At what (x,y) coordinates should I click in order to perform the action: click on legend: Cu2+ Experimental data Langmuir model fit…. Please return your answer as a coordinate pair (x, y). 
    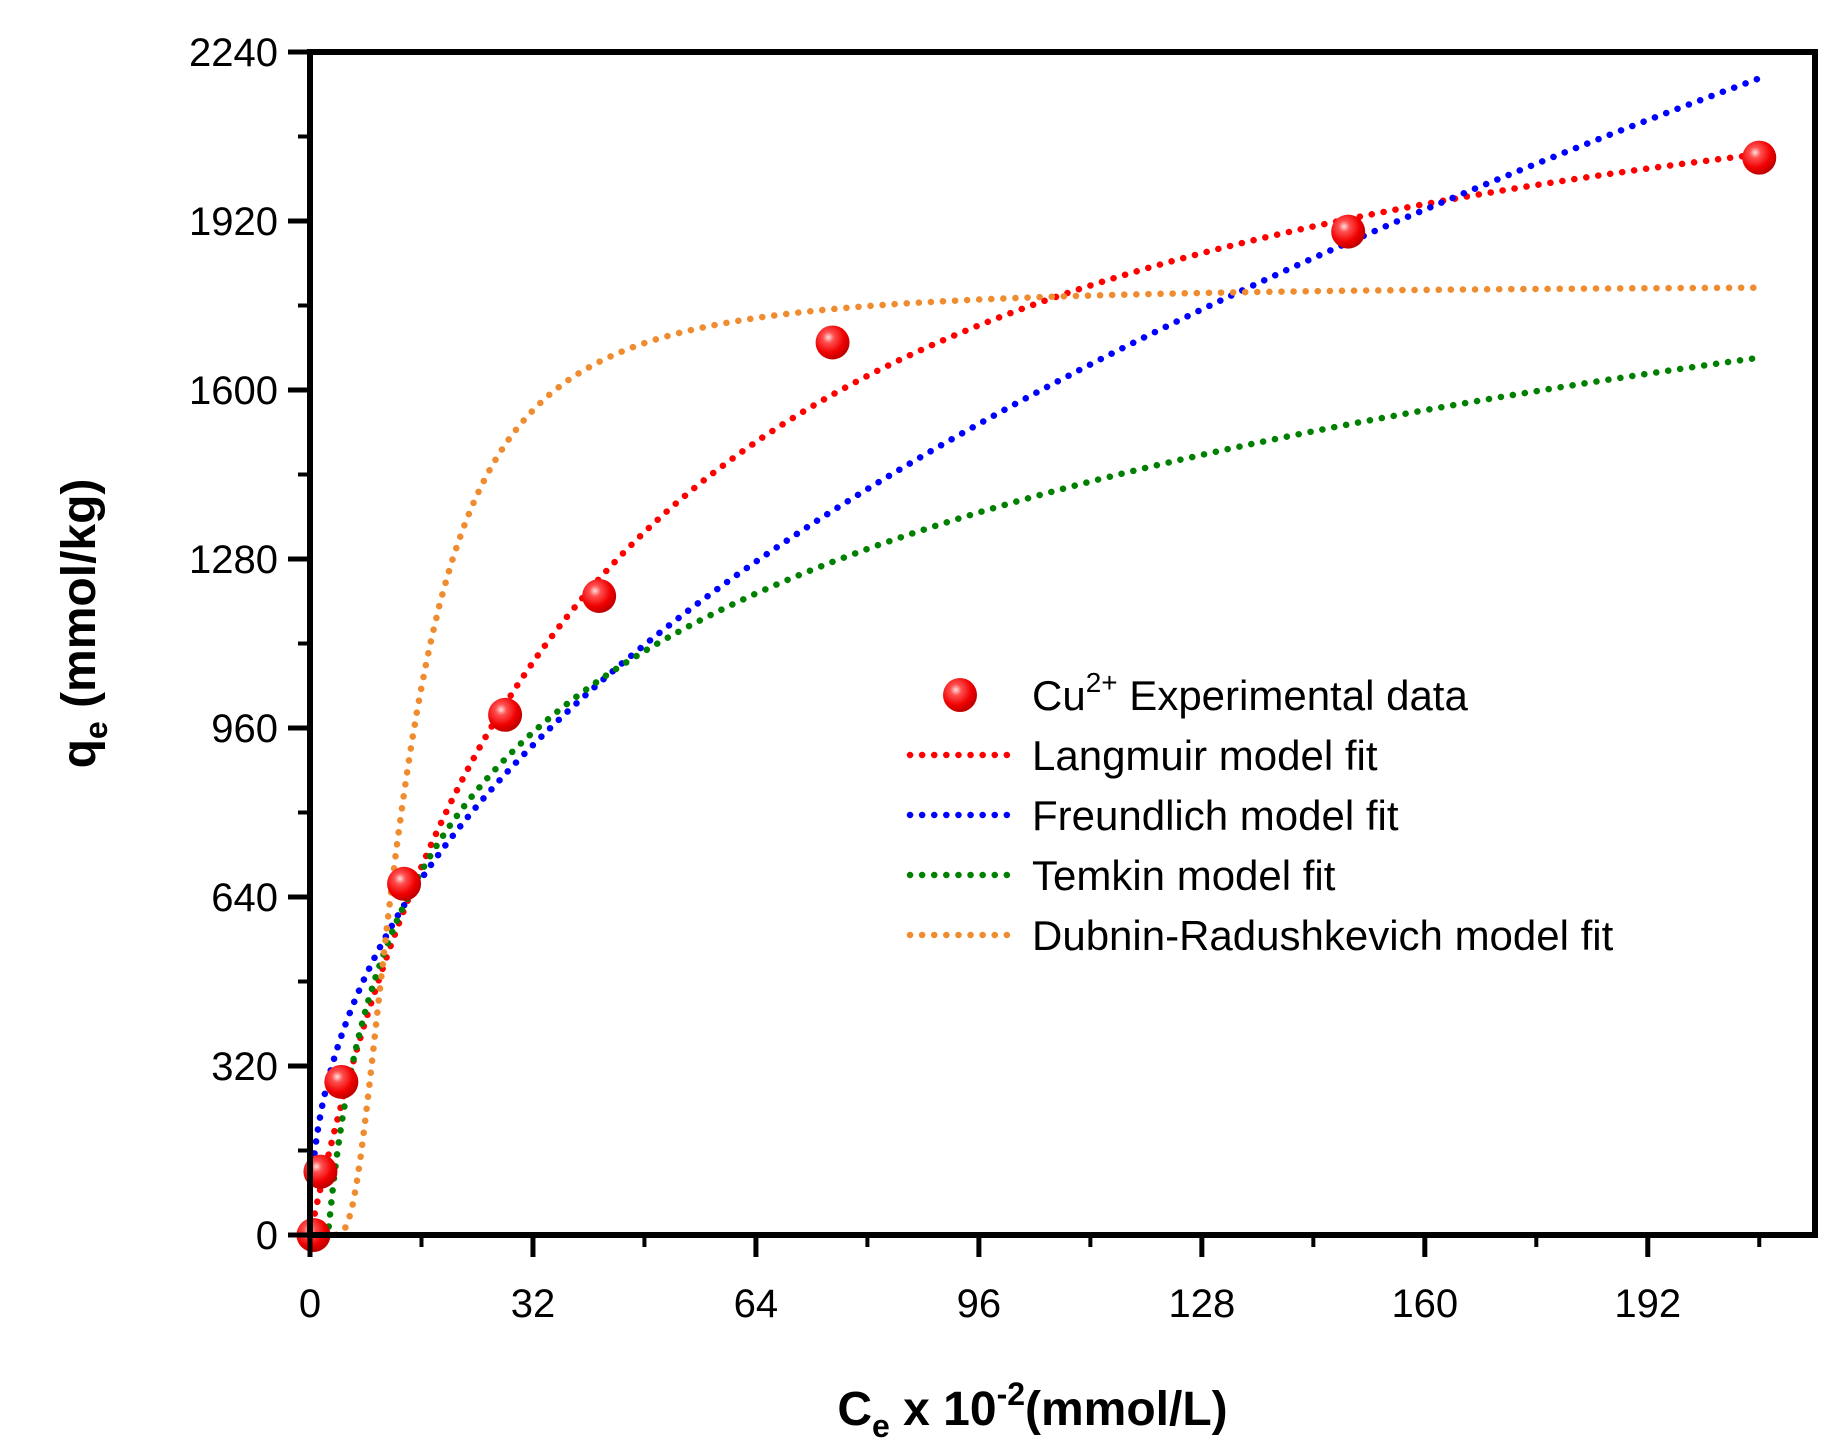
    Looking at the image, I should click on (1260, 813).